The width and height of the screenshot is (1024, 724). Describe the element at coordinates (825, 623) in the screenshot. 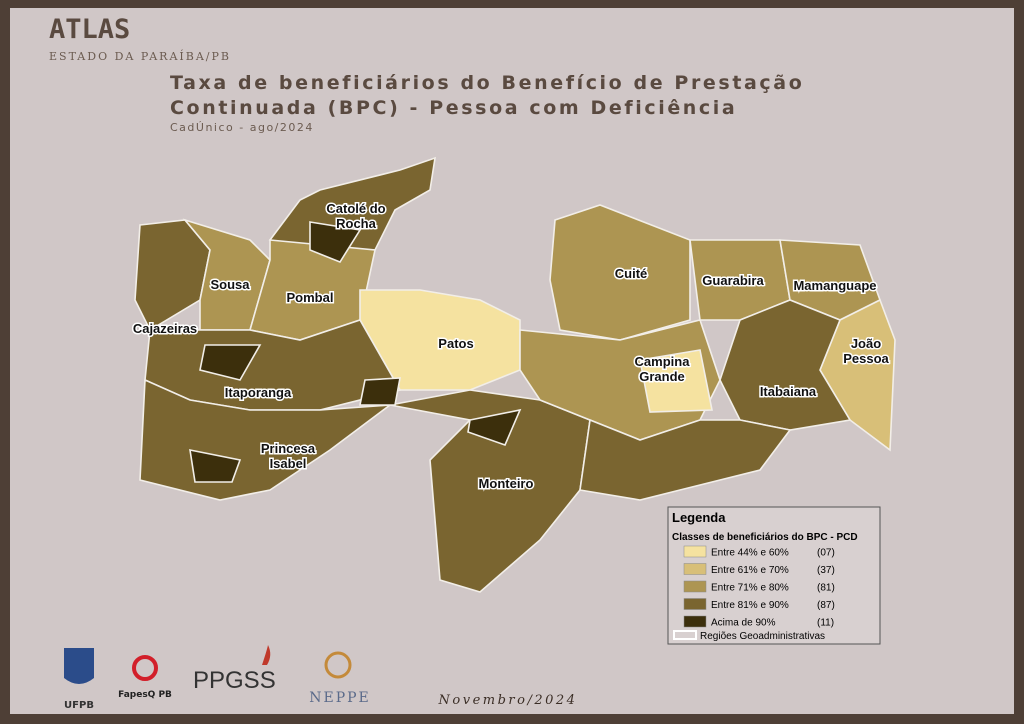

I see `legend-count: (11)` at that location.